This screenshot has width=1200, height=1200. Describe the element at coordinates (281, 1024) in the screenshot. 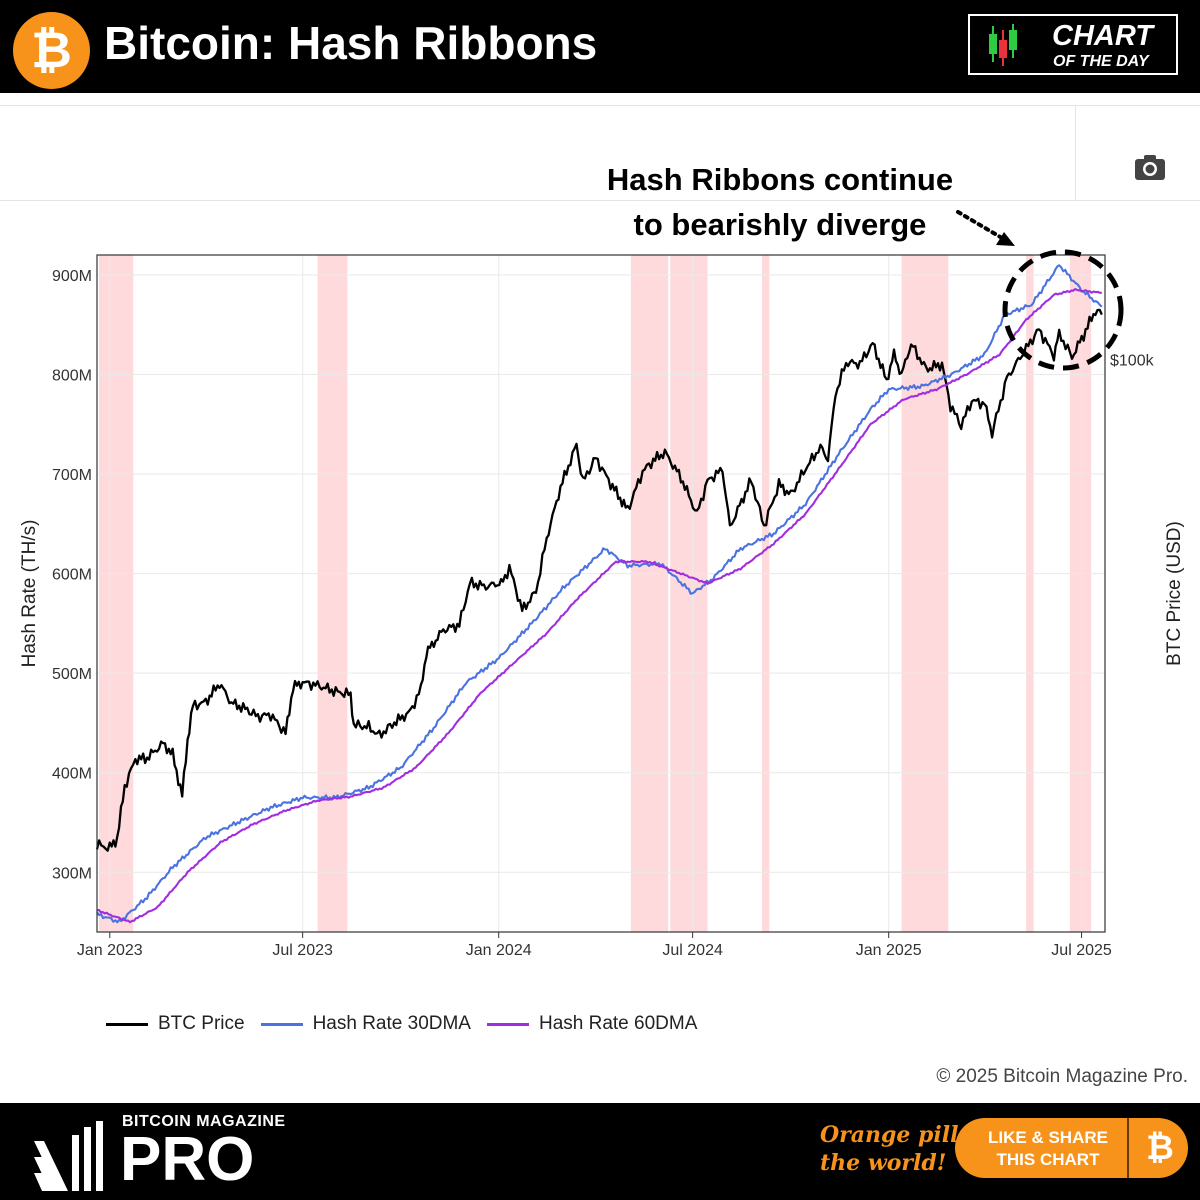

I see `legend-swatch-hash-rate-30dma` at that location.